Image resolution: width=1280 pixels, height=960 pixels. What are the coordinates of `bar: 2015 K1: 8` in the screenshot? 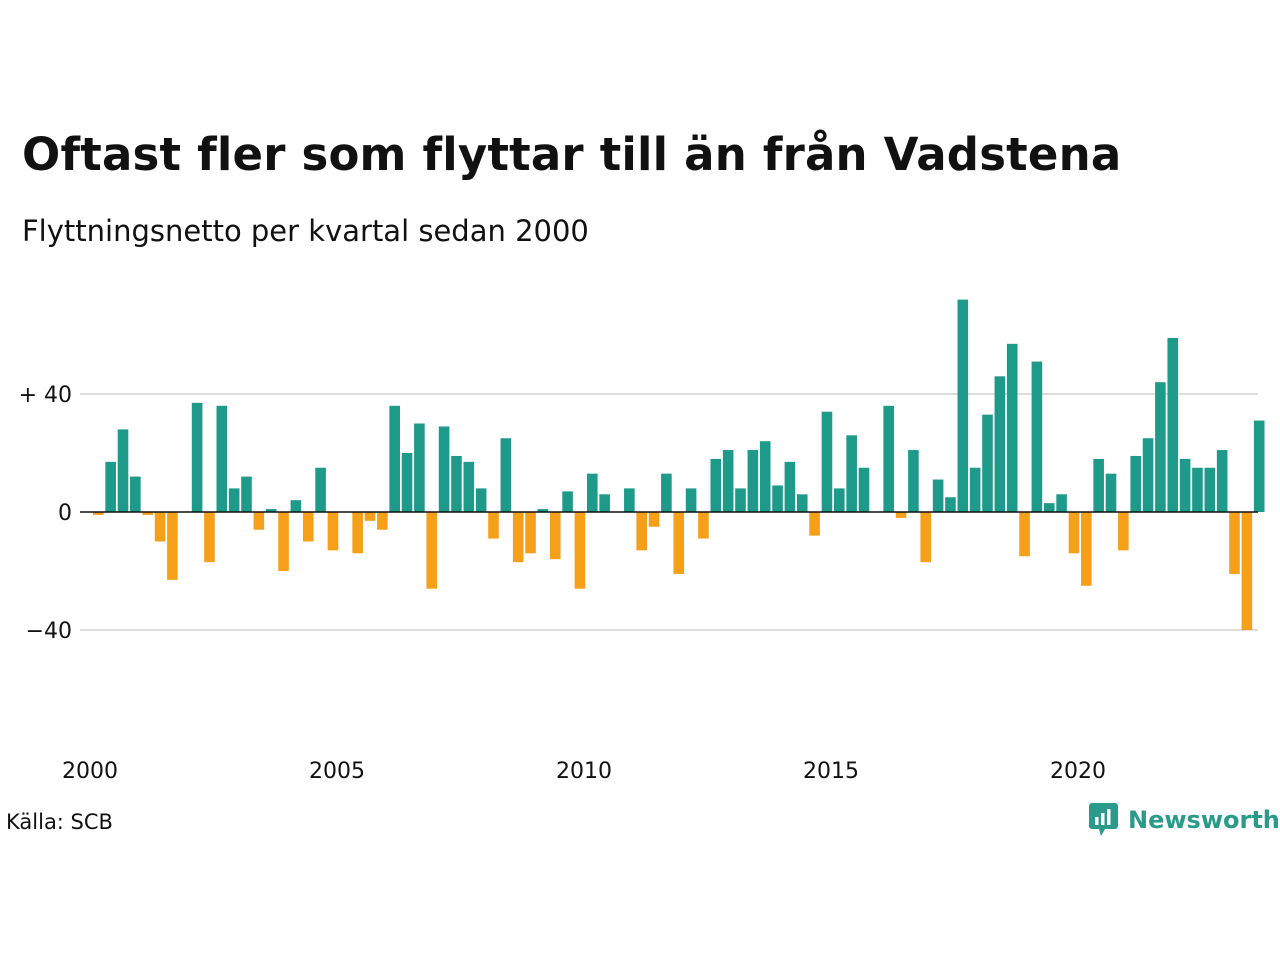 It's located at (839, 500).